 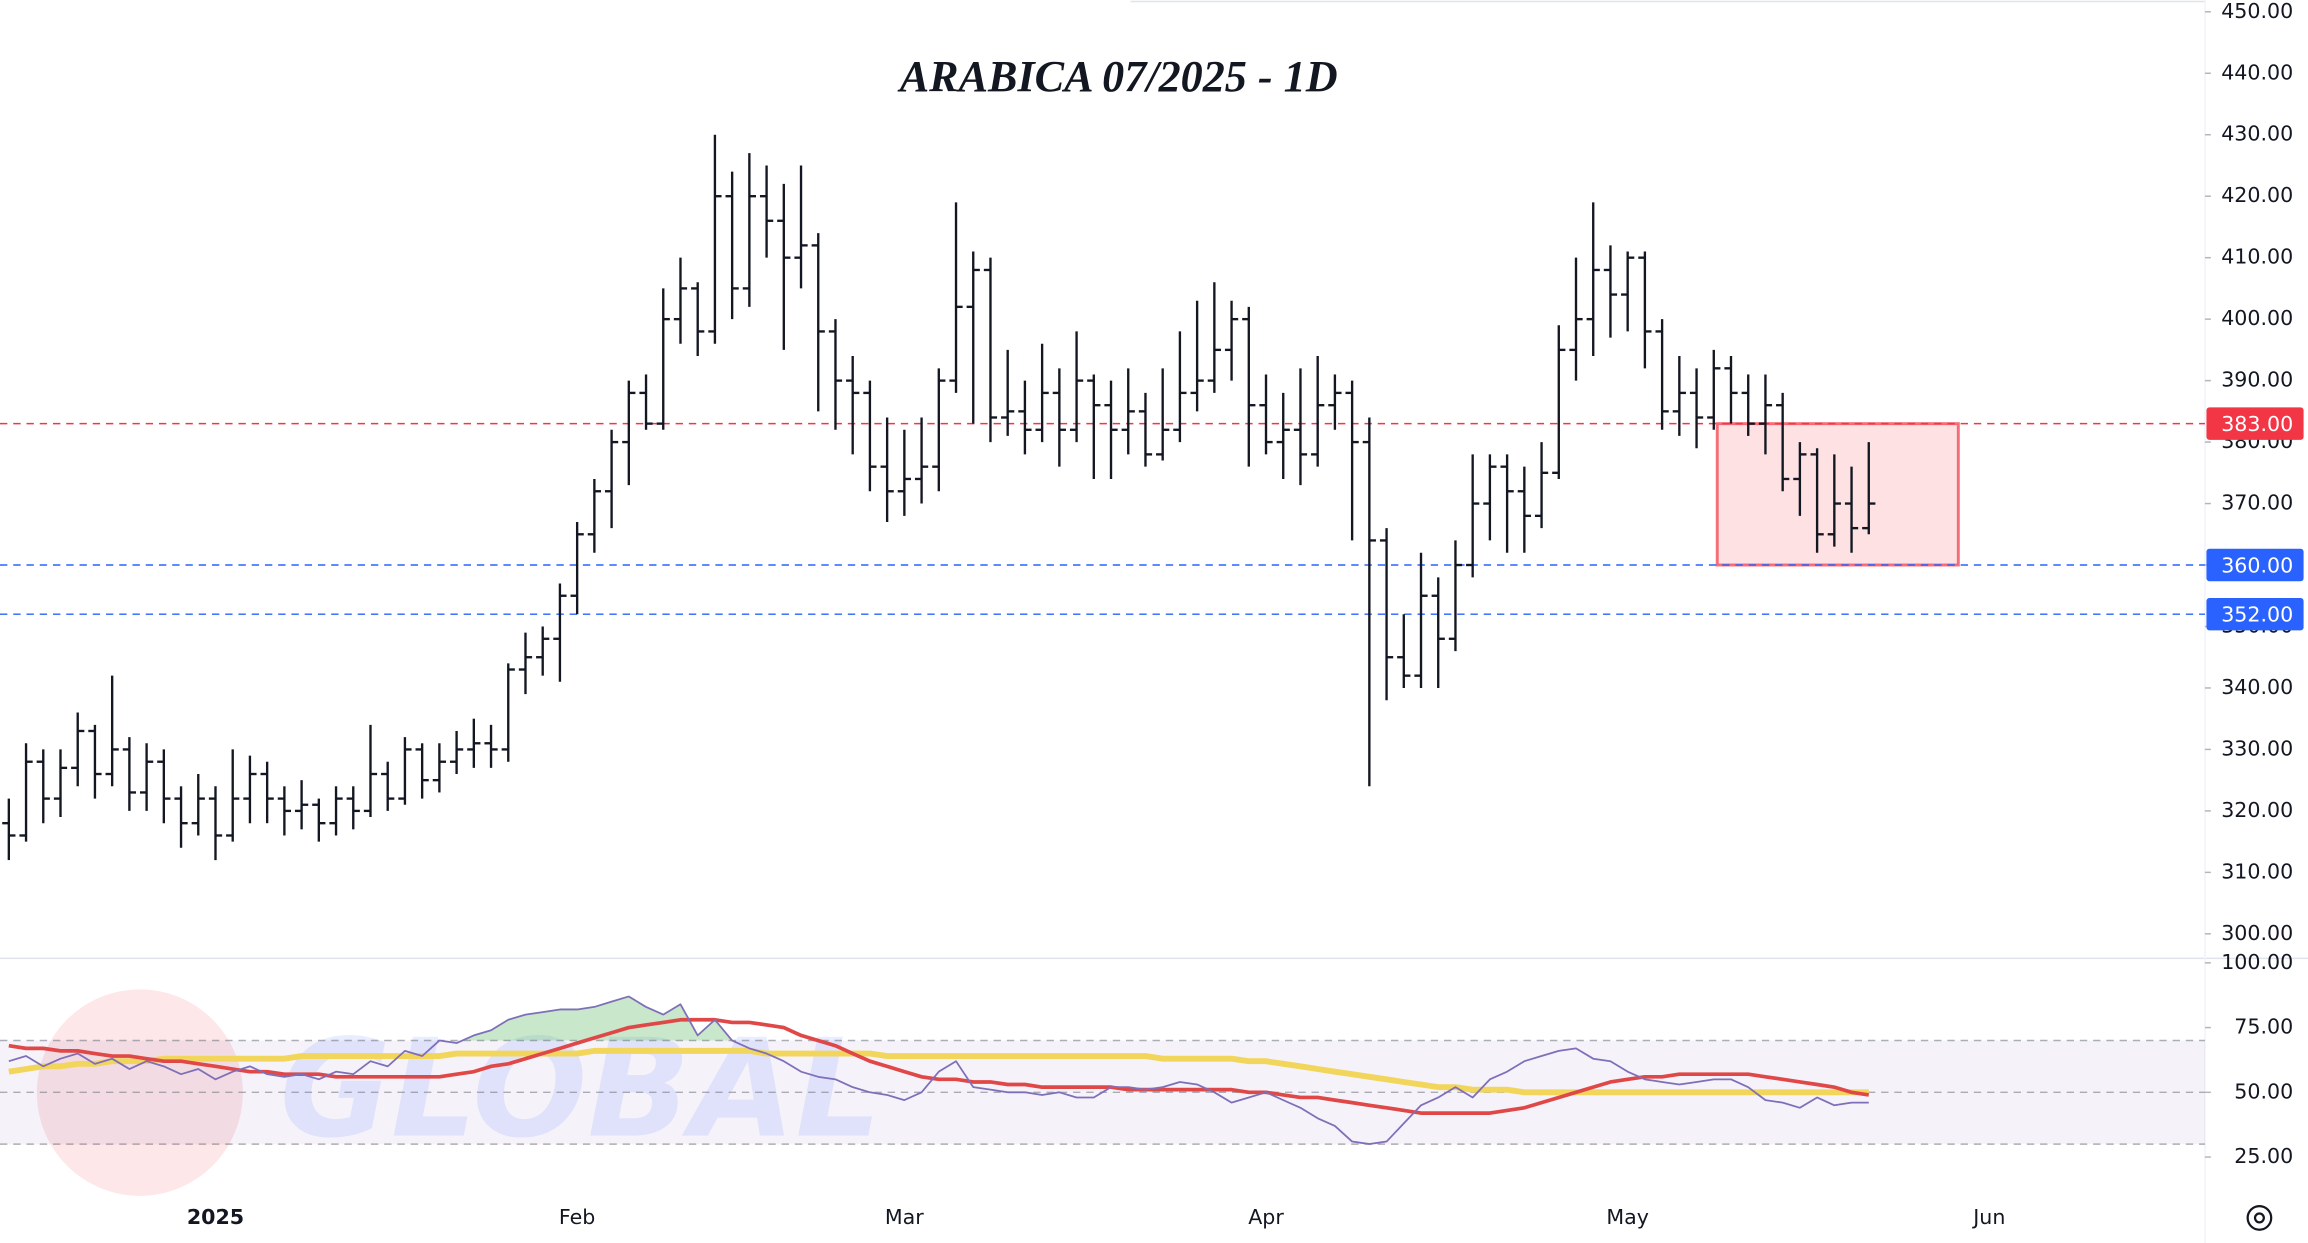 I want to click on level-label: 360.00, so click(x=2257, y=565).